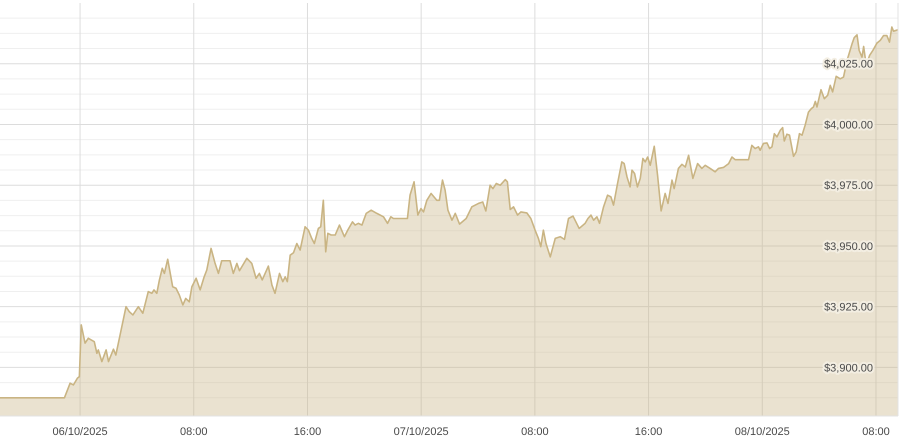 The image size is (900, 439). I want to click on x-tick-label: 08/10/2025, so click(762, 432).